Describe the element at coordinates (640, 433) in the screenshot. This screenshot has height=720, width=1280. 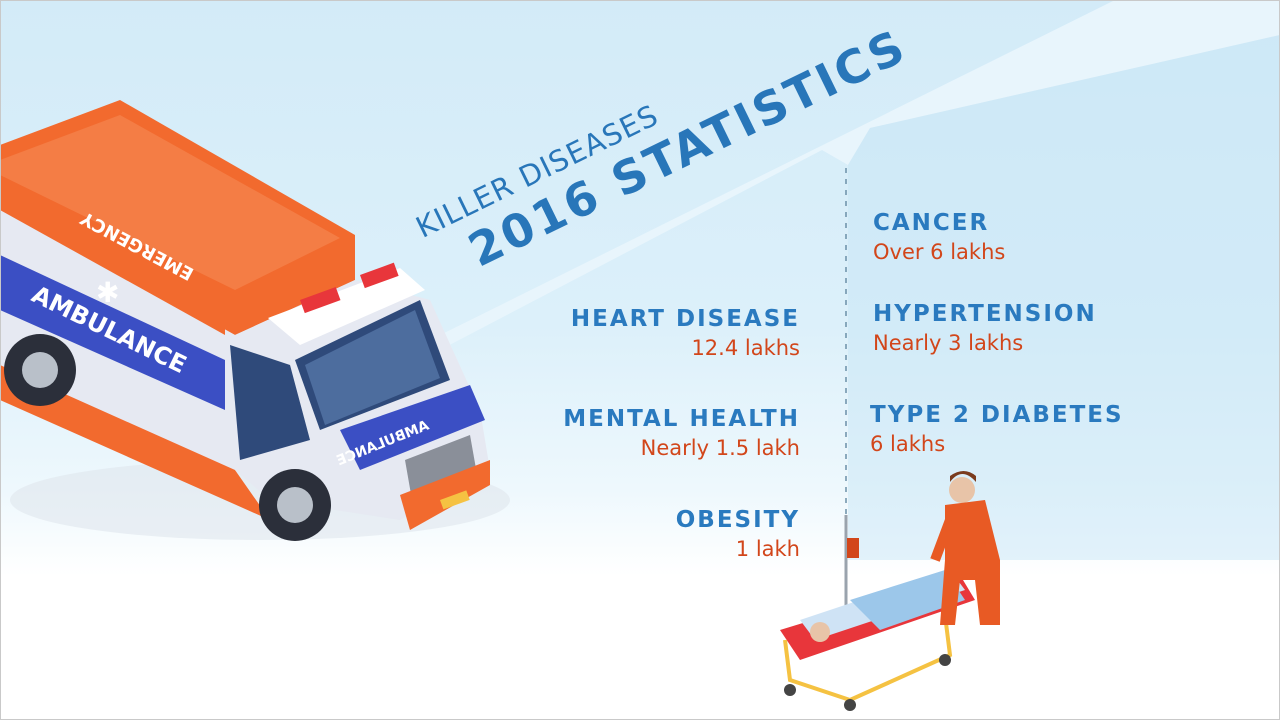
I see `stat-mental-health: MENTAL HEALTH Nearly 1.5 lakh` at that location.